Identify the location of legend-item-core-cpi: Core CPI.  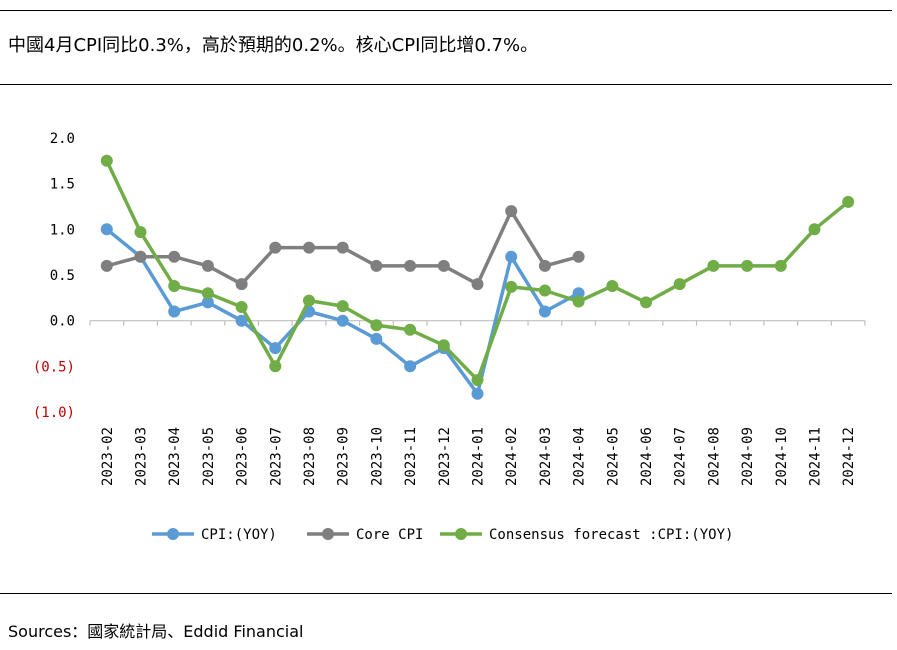
(365, 535).